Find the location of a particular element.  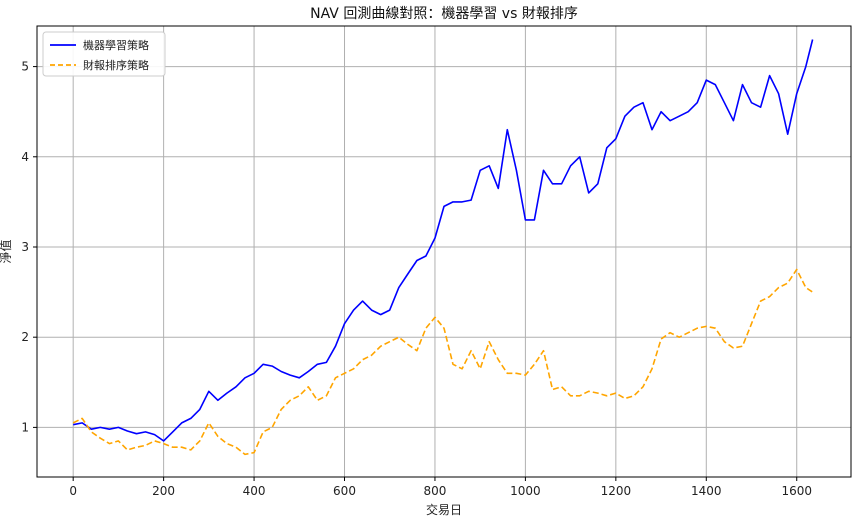

chart-title: NAV 回測曲線對照：機器學習 vs 財報排序 is located at coordinates (444, 14).